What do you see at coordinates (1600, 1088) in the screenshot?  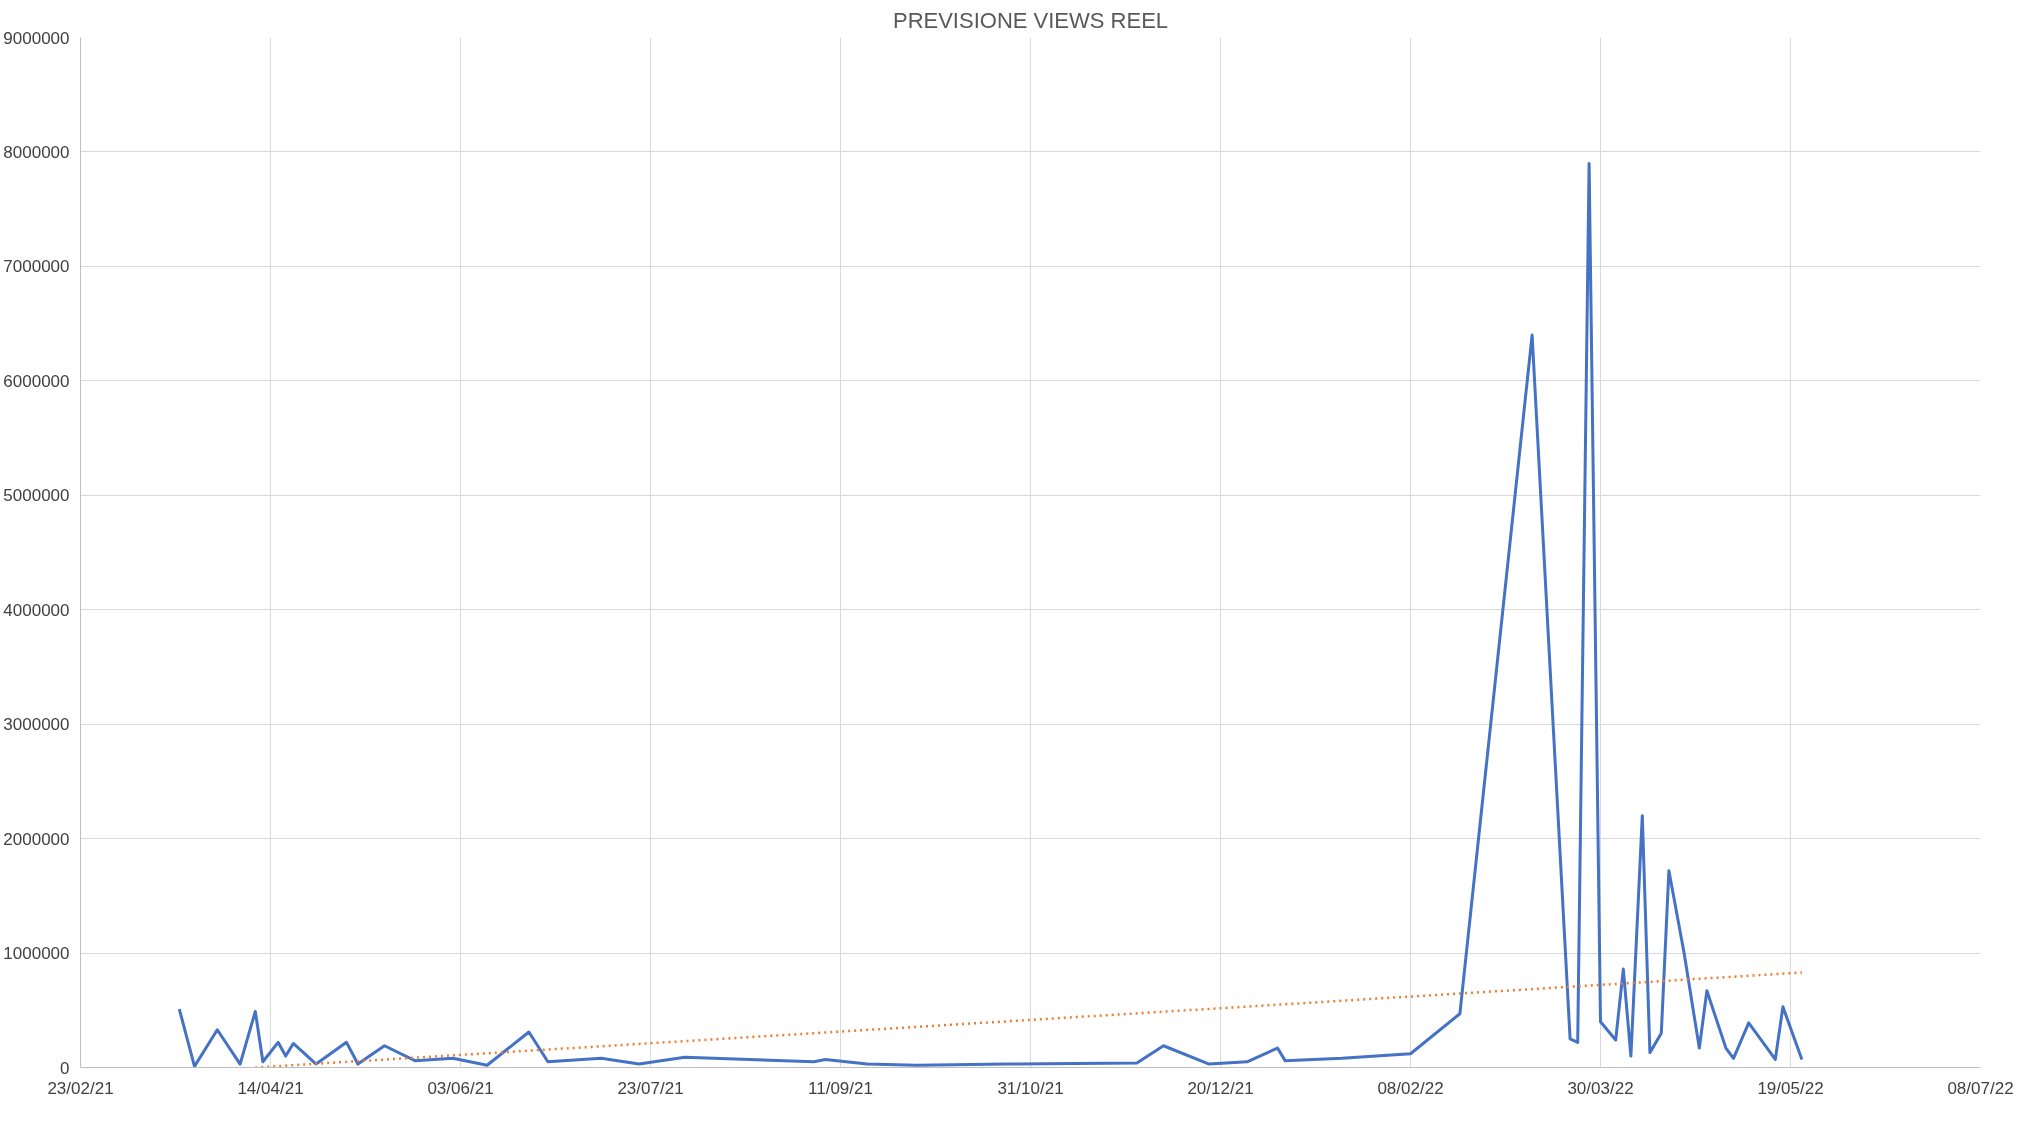 I see `x-tick-label: 30/03/22` at bounding box center [1600, 1088].